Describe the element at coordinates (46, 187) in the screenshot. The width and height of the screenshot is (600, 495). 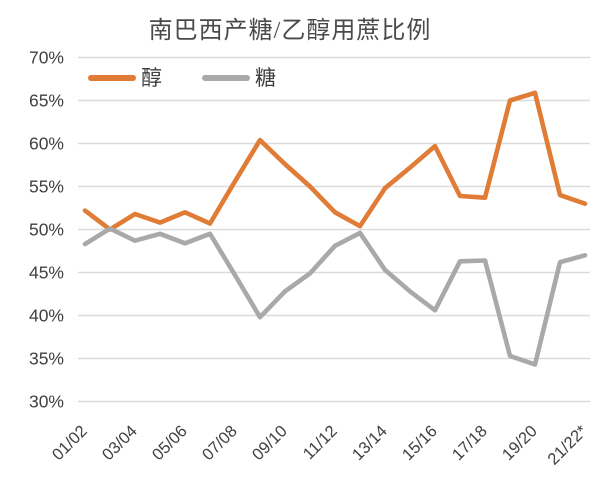
I see `y-tick-label: 55%` at that location.